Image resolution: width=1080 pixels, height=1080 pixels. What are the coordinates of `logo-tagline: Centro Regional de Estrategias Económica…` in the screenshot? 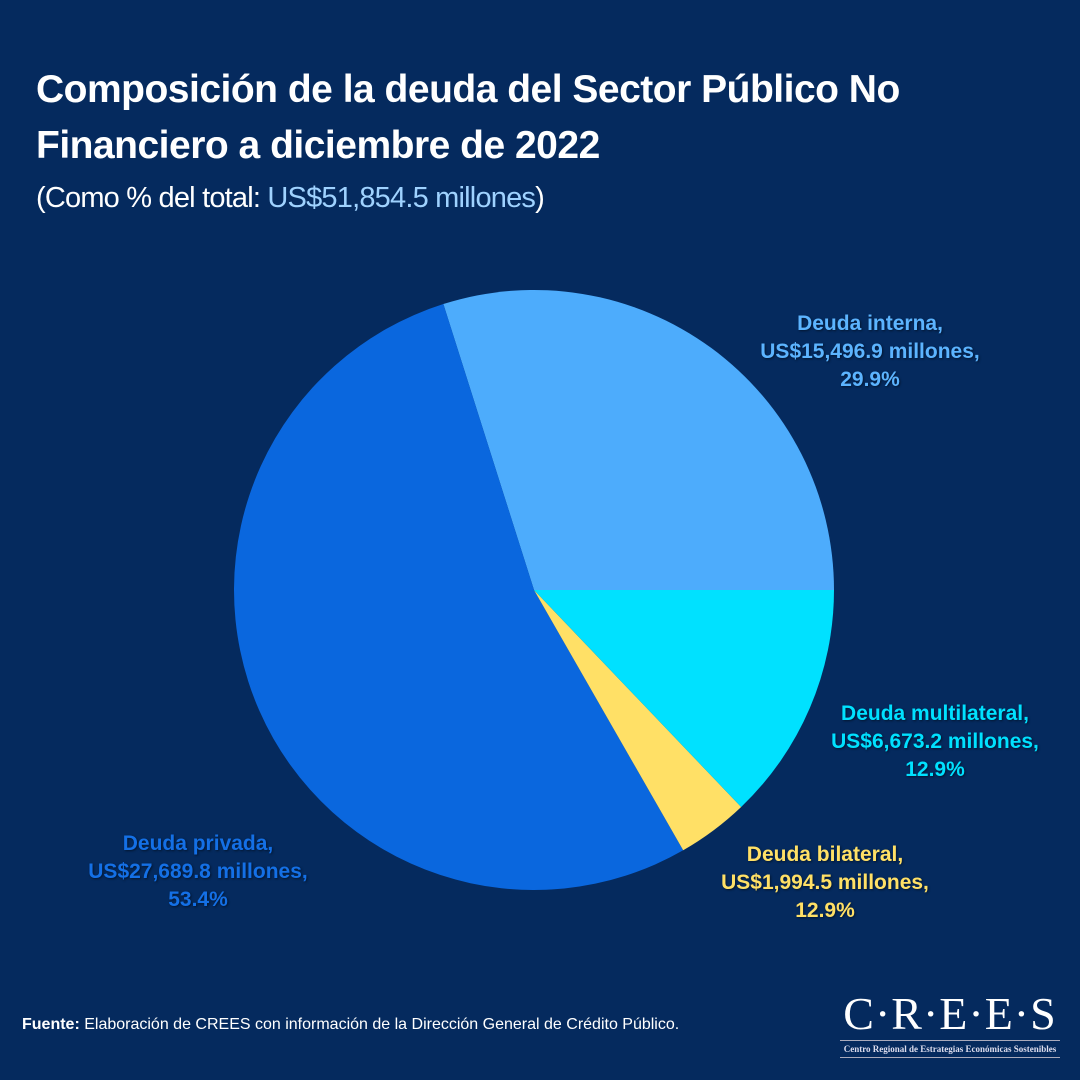 It's located at (950, 1049).